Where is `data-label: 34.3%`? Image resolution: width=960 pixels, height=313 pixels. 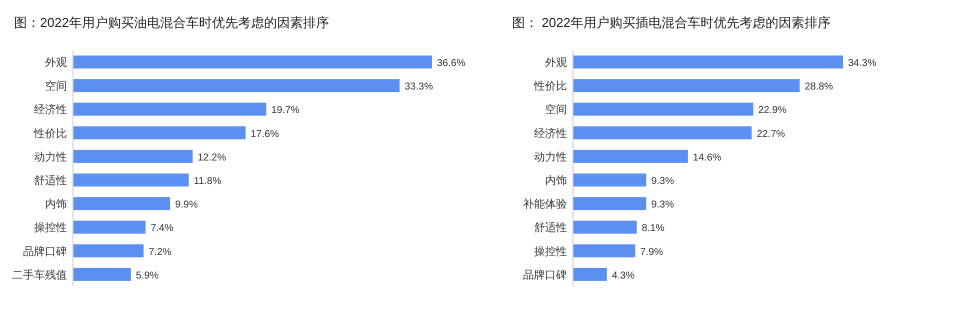
data-label: 34.3% is located at coordinates (862, 63).